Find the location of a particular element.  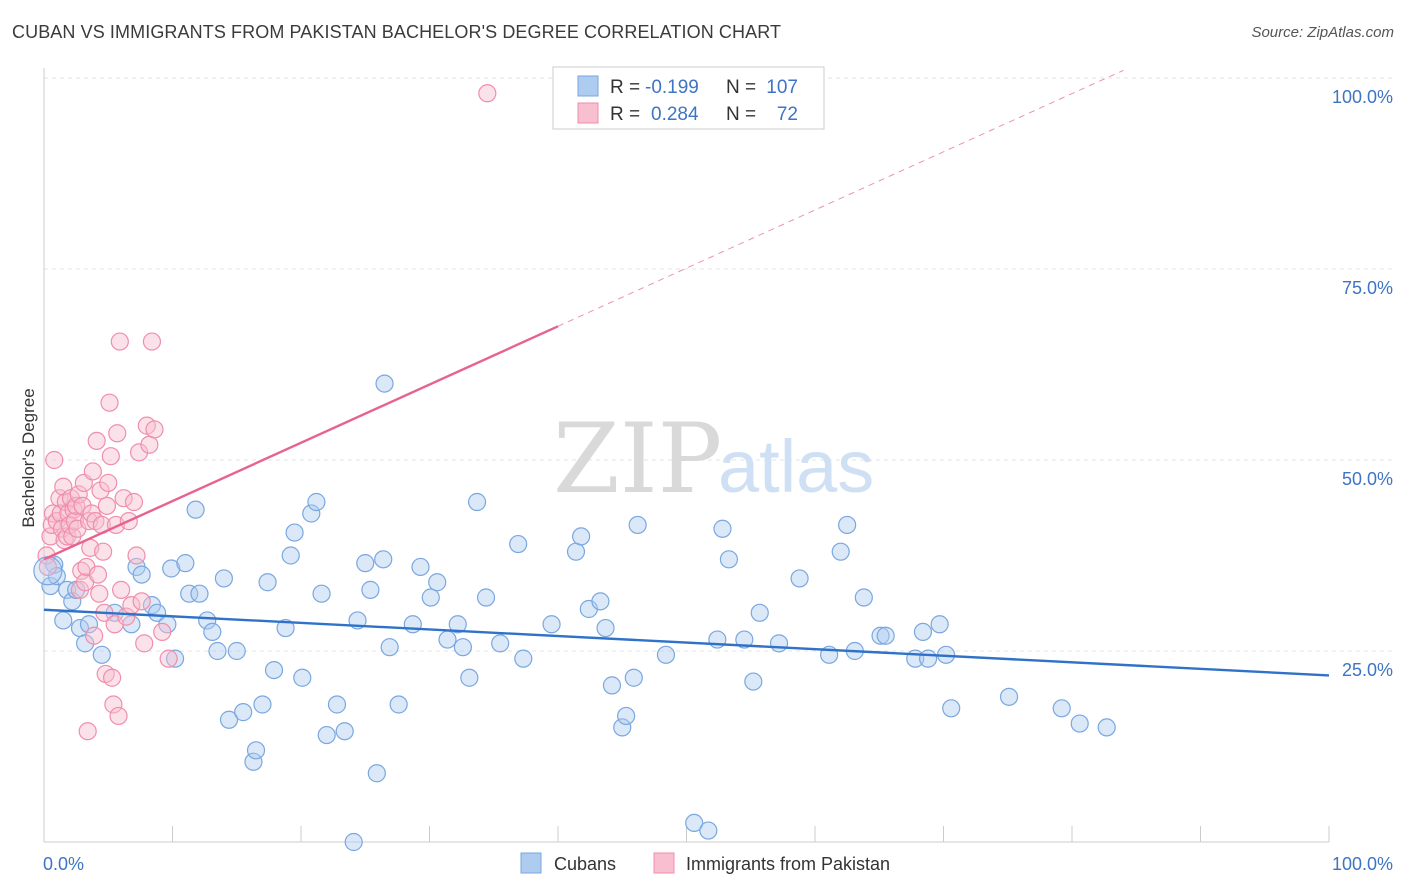

y-tick-label-1: 75.0% is located at coordinates (1367, 288).